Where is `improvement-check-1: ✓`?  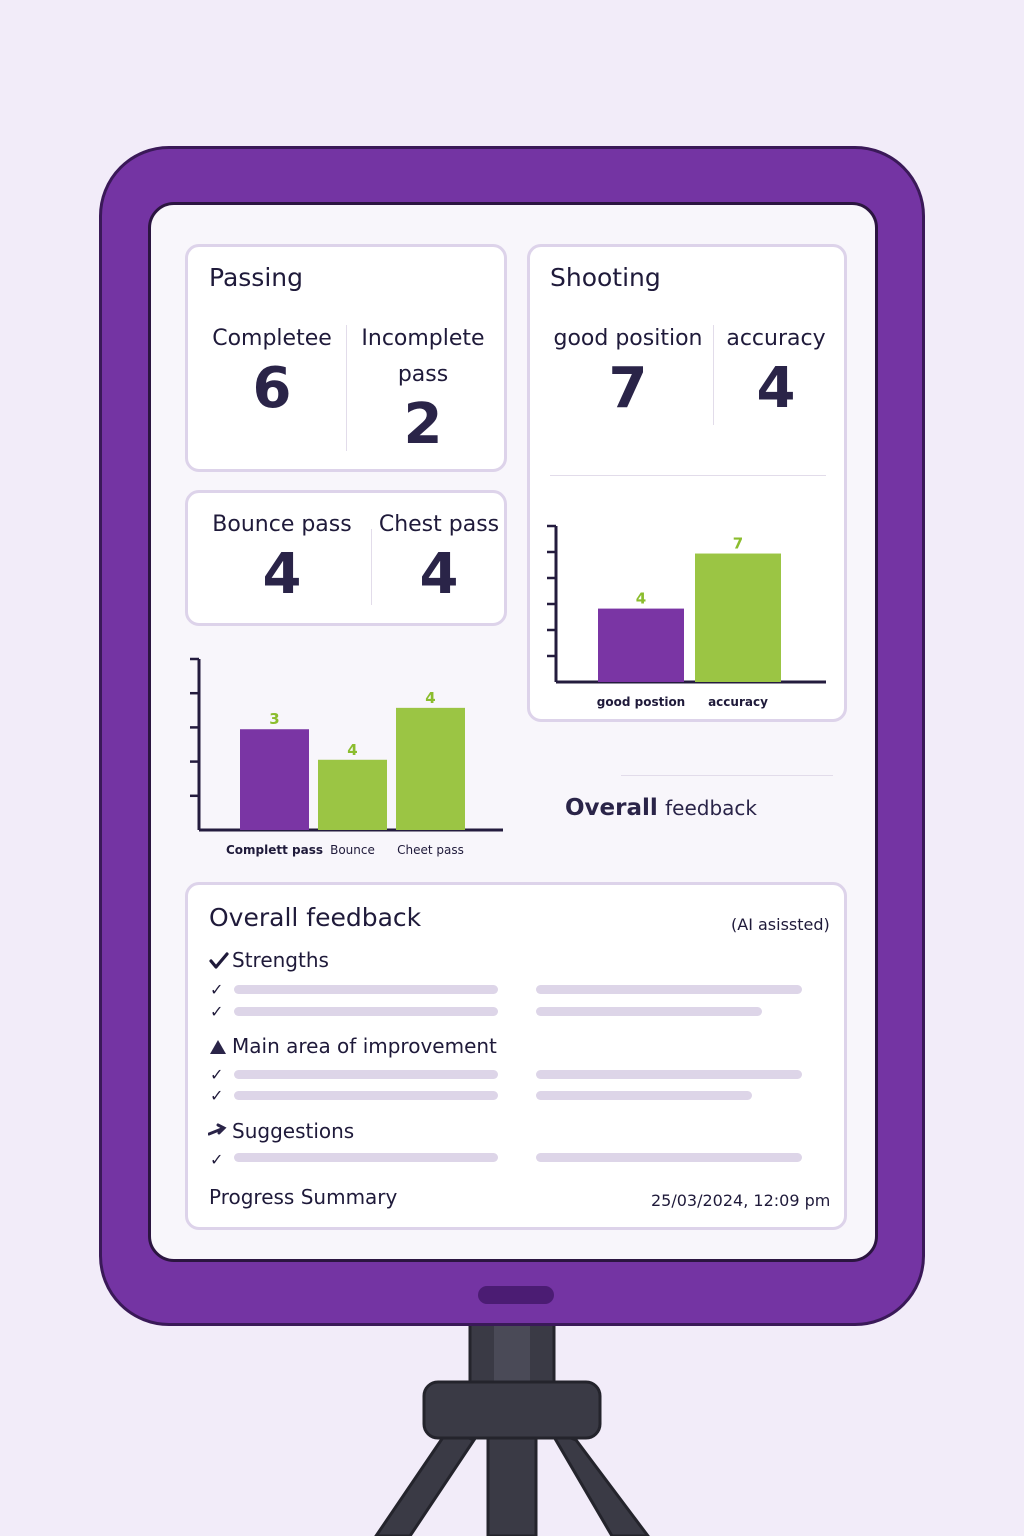
improvement-check-1: ✓ is located at coordinates (217, 1074).